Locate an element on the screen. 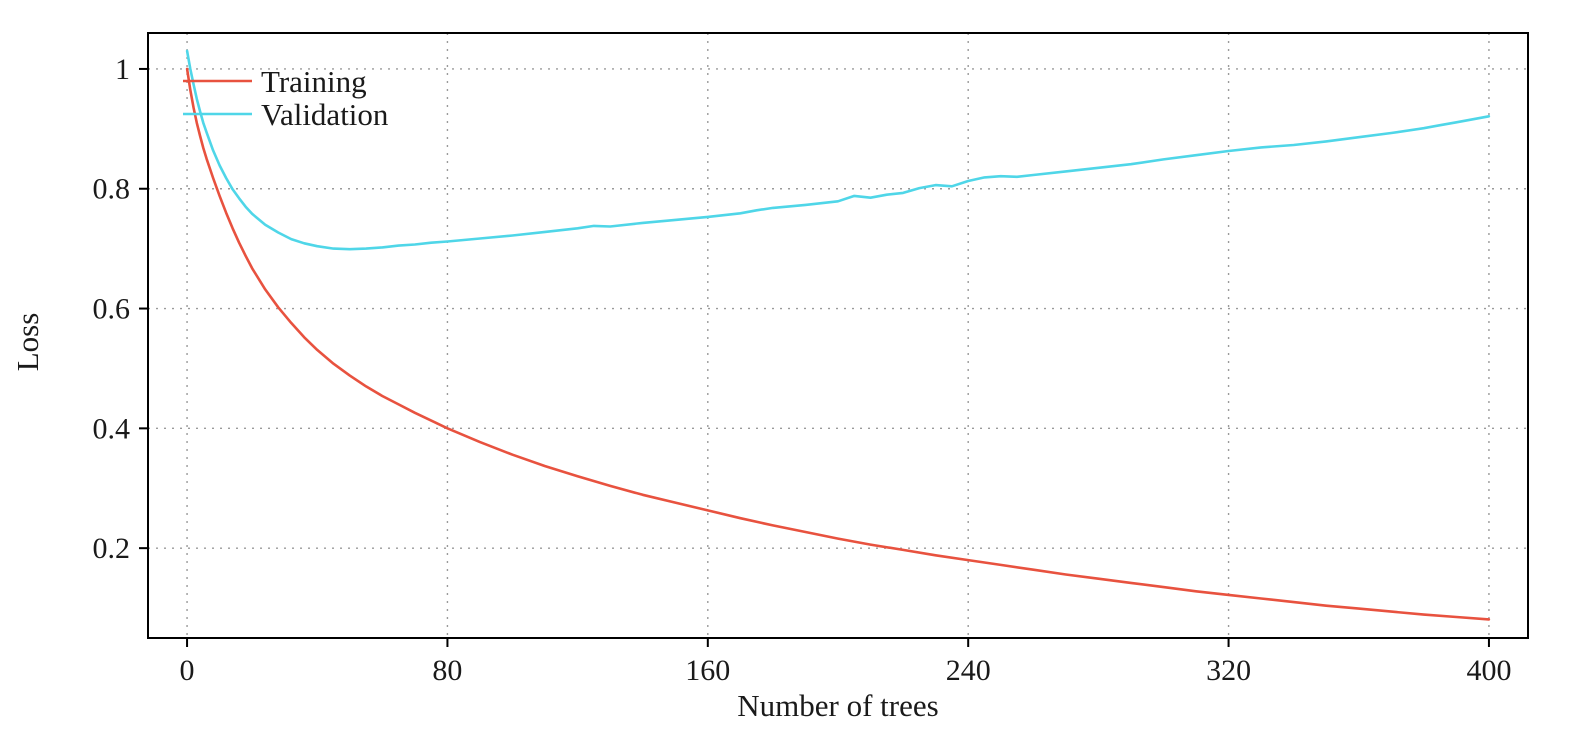  x-tick-label: 240 is located at coordinates (968, 670).